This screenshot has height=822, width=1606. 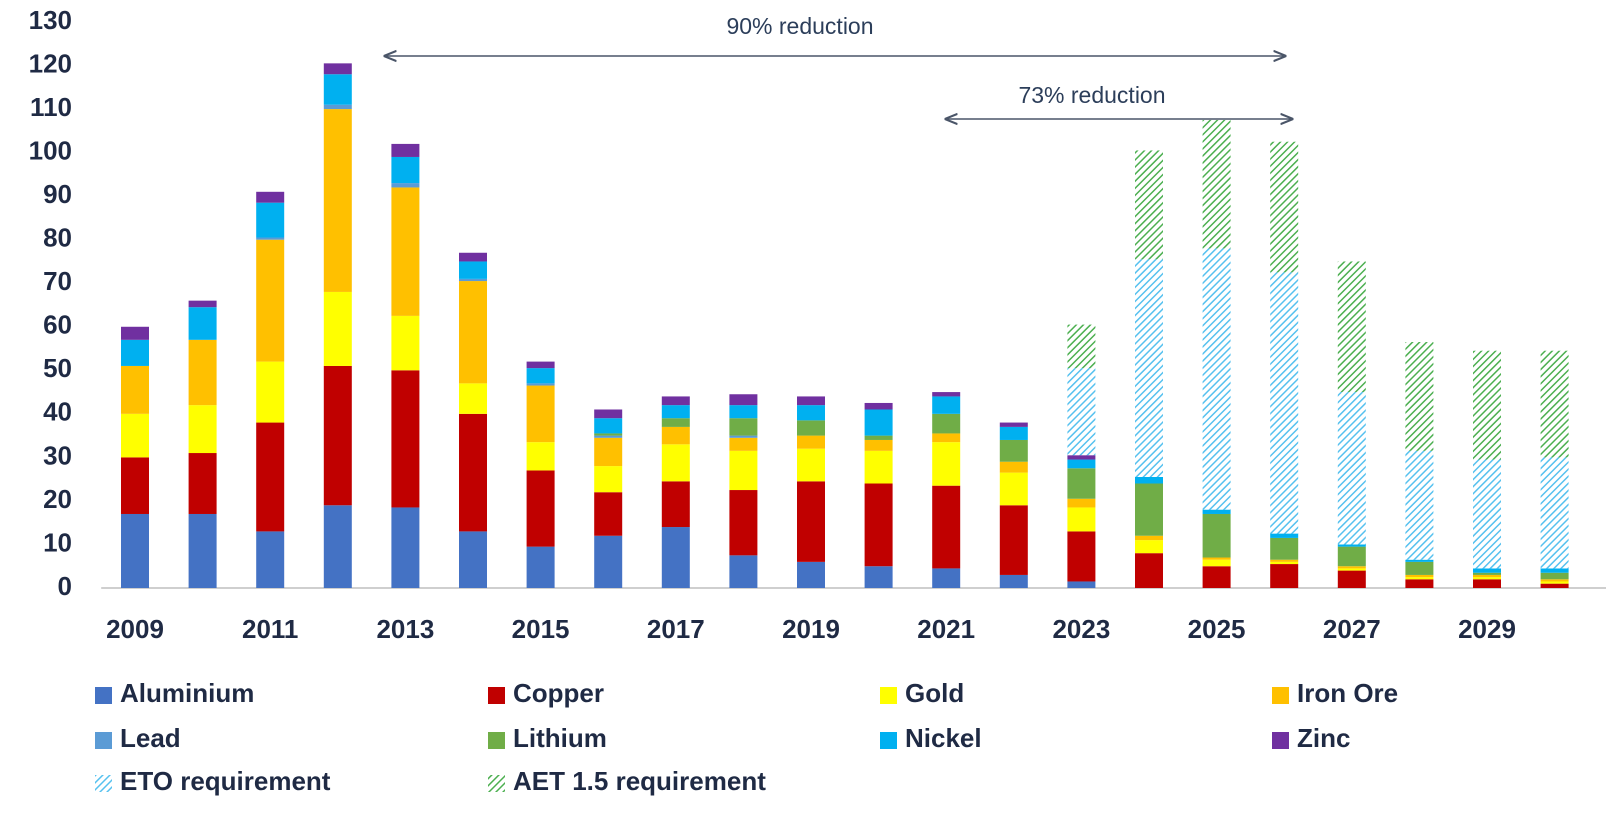 I want to click on x-tick-label: 2019, so click(x=811, y=629).